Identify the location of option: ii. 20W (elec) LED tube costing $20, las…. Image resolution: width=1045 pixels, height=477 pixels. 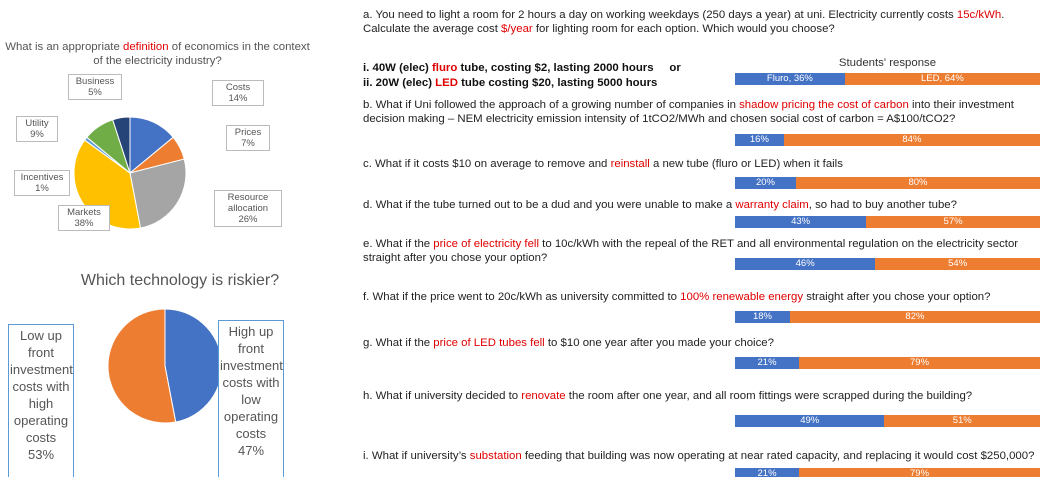
(510, 83).